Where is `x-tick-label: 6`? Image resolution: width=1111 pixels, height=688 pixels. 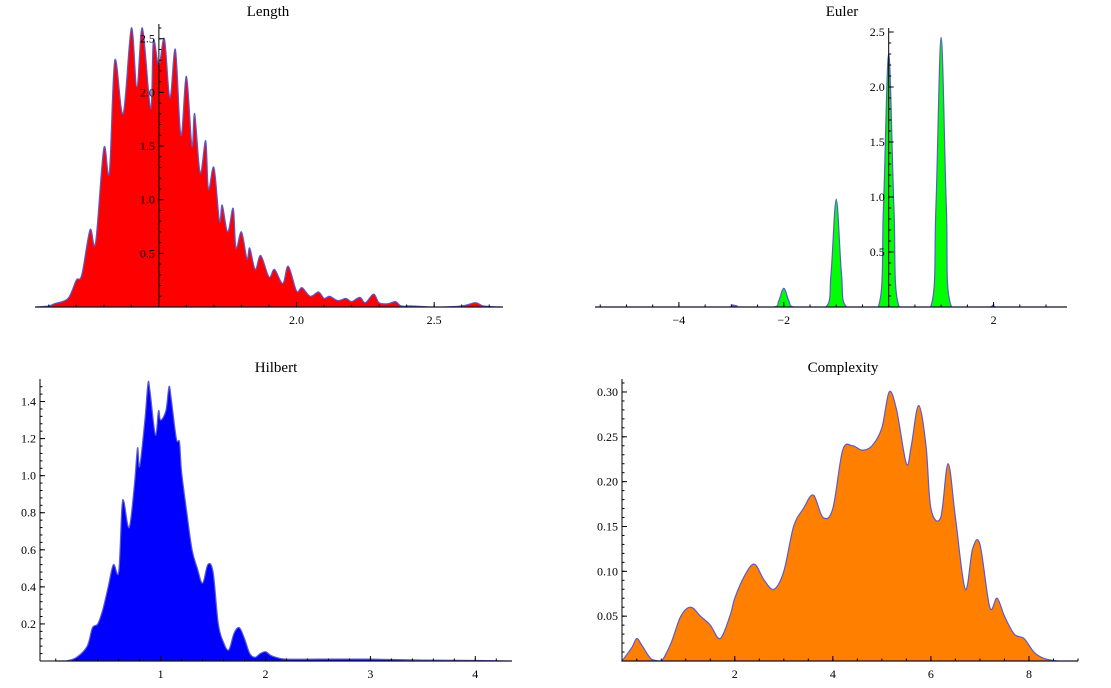 x-tick-label: 6 is located at coordinates (931, 674).